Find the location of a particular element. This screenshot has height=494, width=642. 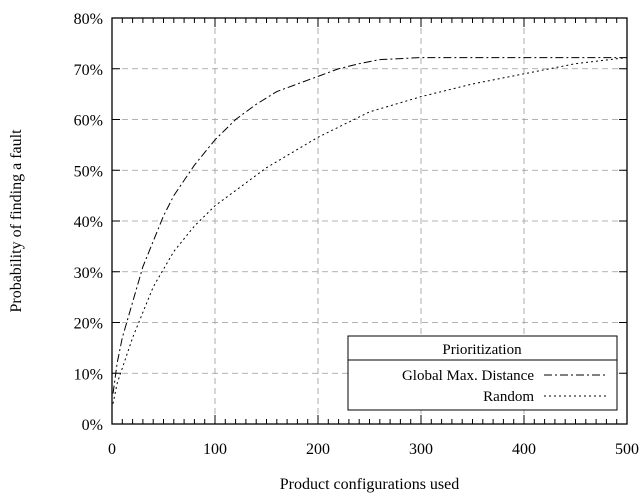

y-tick-label: 10% is located at coordinates (88, 374).